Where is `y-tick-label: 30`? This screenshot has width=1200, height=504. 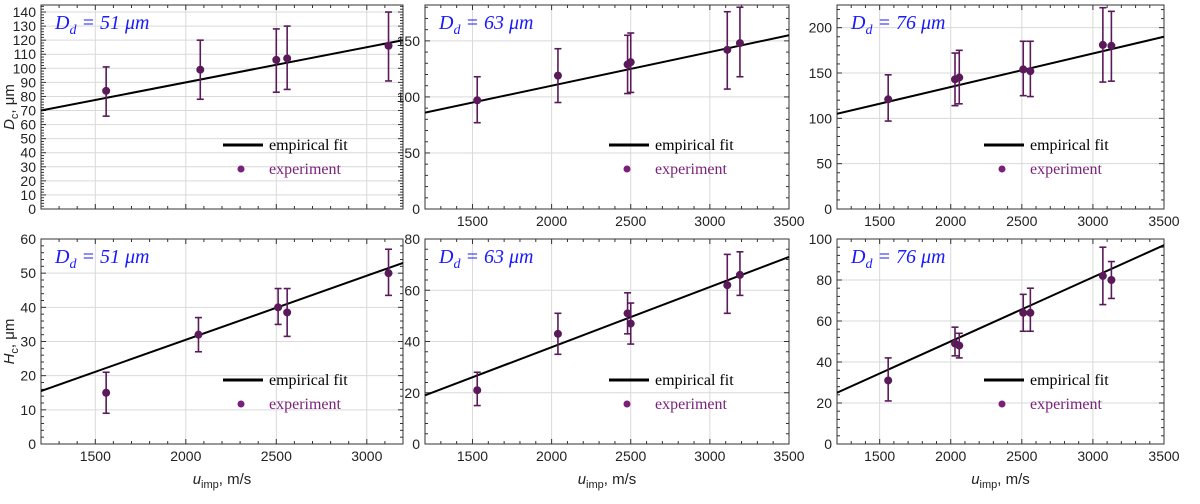 y-tick-label: 30 is located at coordinates (28, 342).